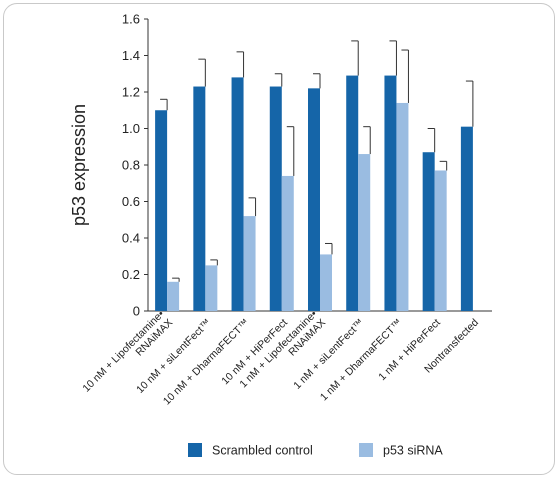  Describe the element at coordinates (131, 128) in the screenshot. I see `y-tick-label: 1.0` at that location.